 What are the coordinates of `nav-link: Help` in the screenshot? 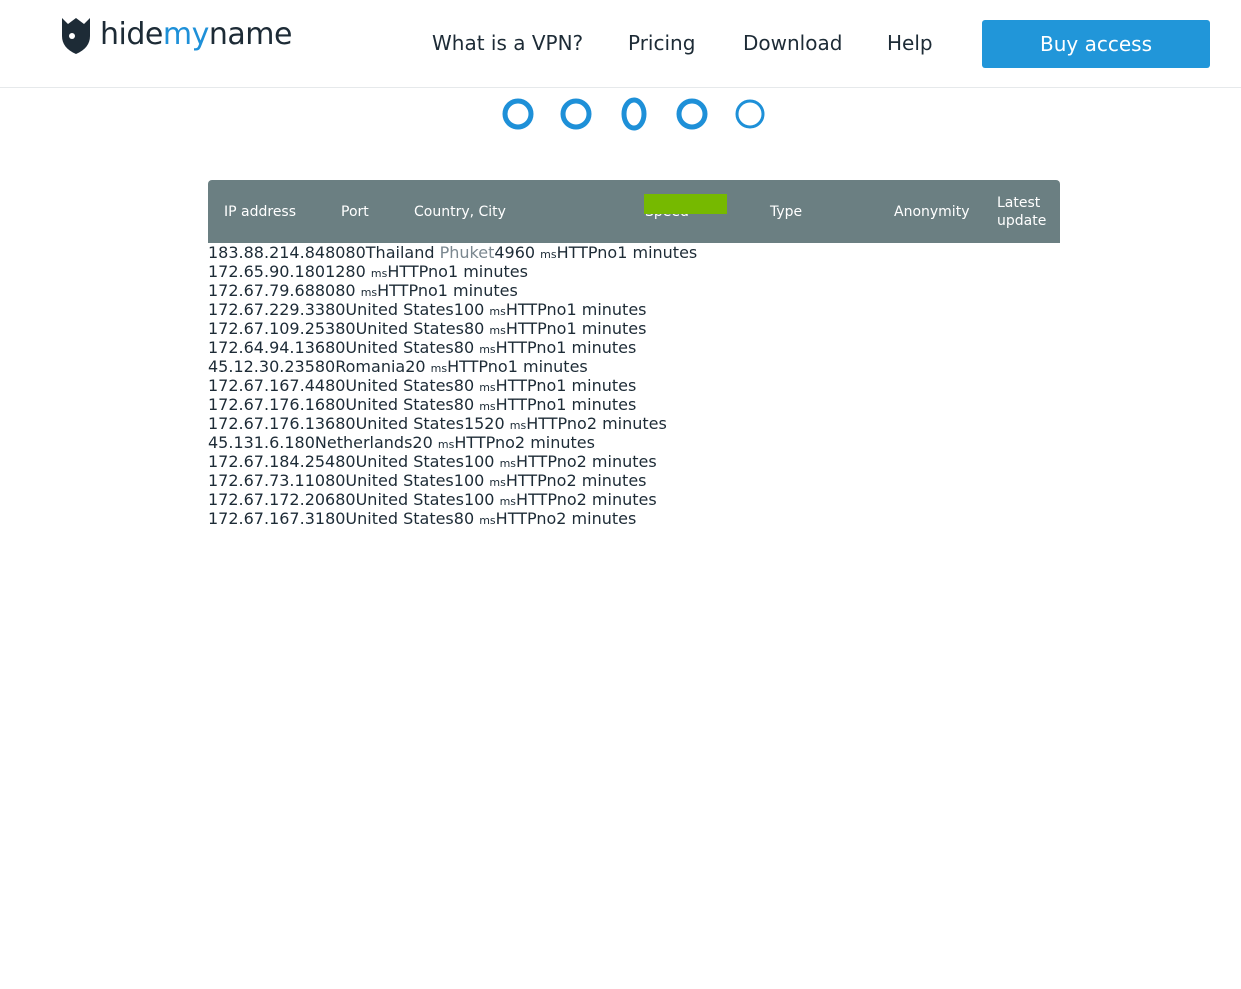 It's located at (910, 43).